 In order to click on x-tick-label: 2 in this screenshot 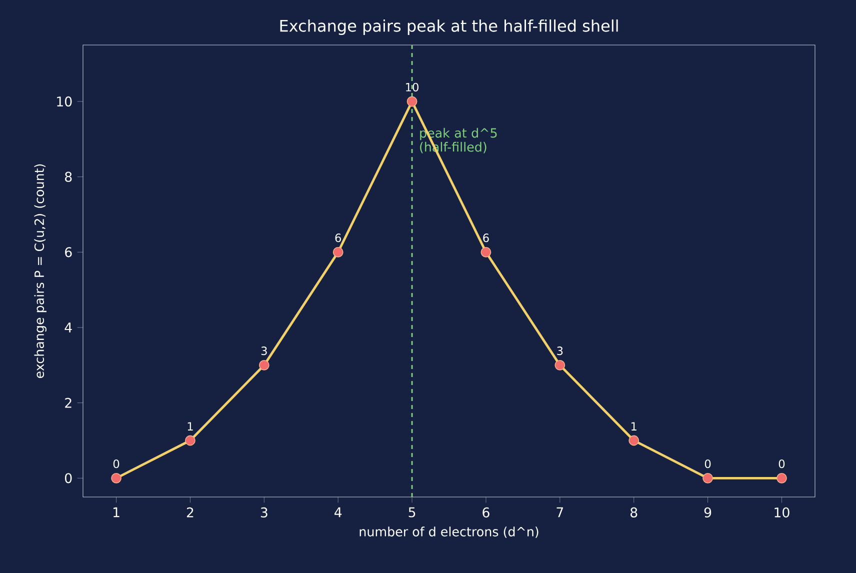, I will do `click(190, 512)`.